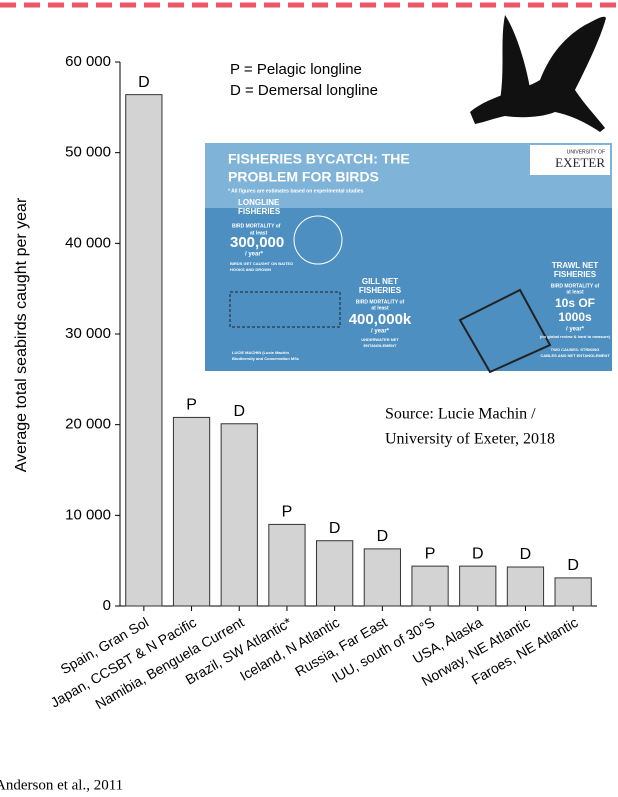 The width and height of the screenshot is (618, 797). I want to click on logo: EXETER, so click(580, 162).